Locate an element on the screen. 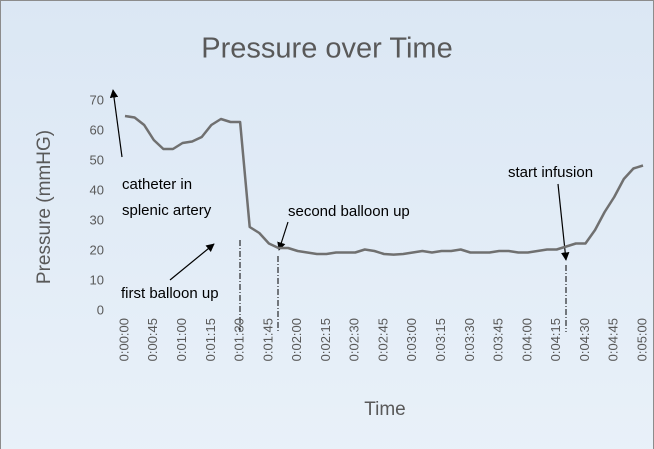 This screenshot has height=449, width=654. y-tick-label: 0 is located at coordinates (100, 309).